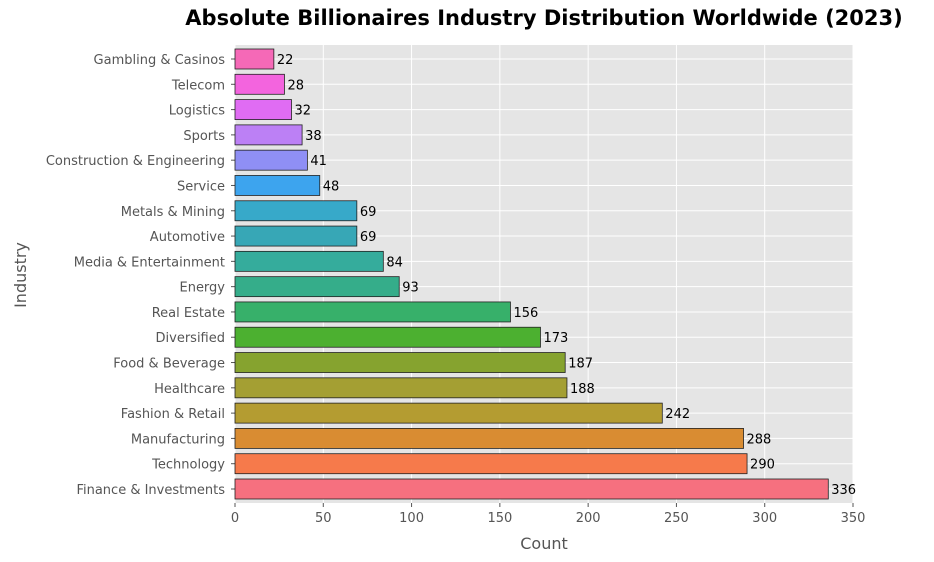 Image resolution: width=934 pixels, height=562 pixels. Describe the element at coordinates (189, 389) in the screenshot. I see `y-tick-label: Healthcare` at that location.